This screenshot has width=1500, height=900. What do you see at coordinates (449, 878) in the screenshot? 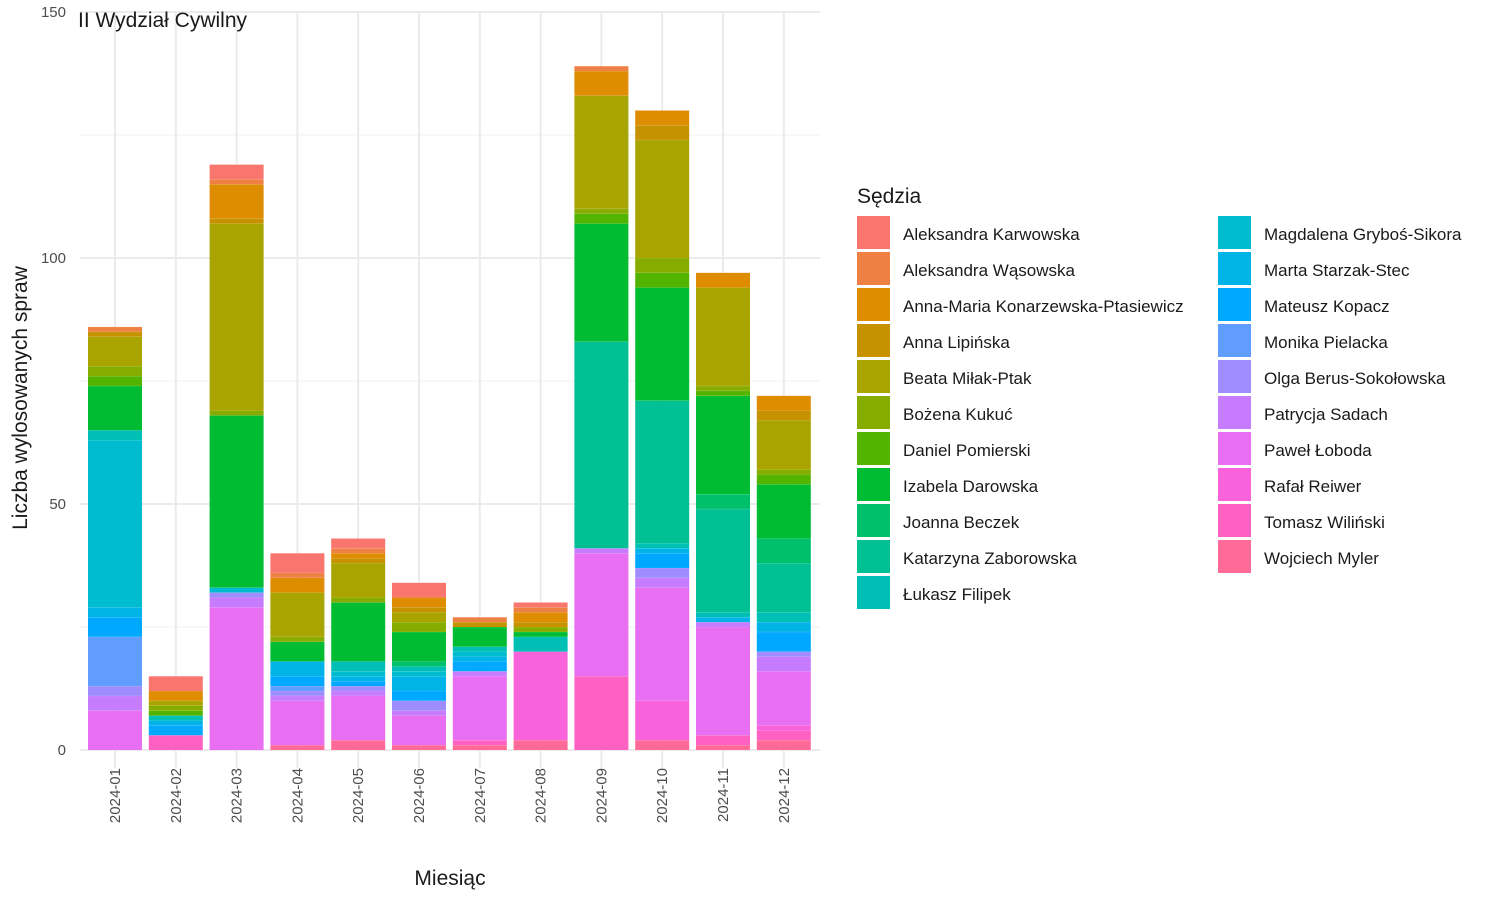
I see `x-axis-title: Miesiąc` at bounding box center [449, 878].